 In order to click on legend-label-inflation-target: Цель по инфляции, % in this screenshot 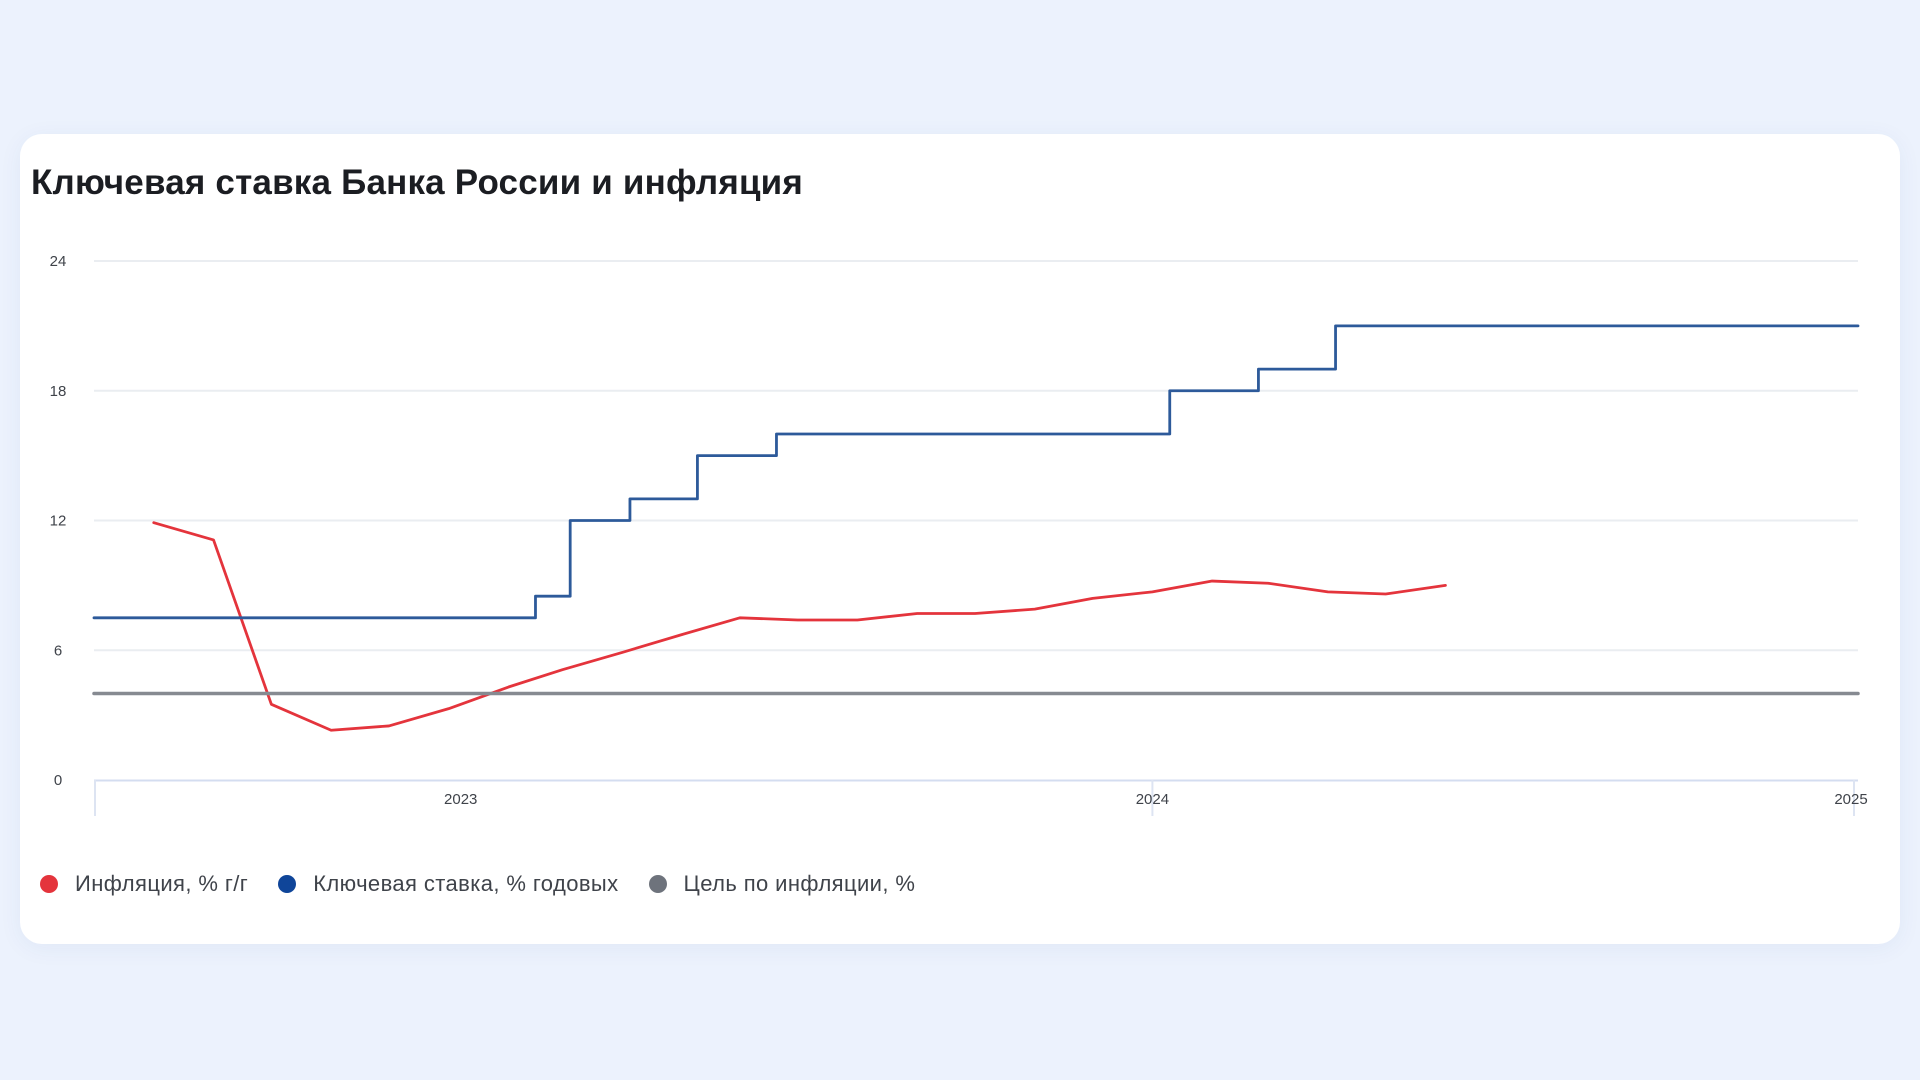, I will do `click(799, 883)`.